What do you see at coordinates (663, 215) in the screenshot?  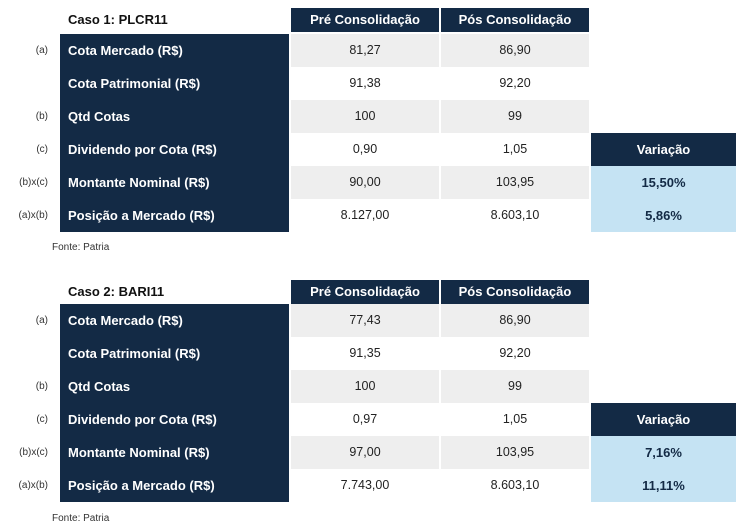 I see `variation-value: 5,86%` at bounding box center [663, 215].